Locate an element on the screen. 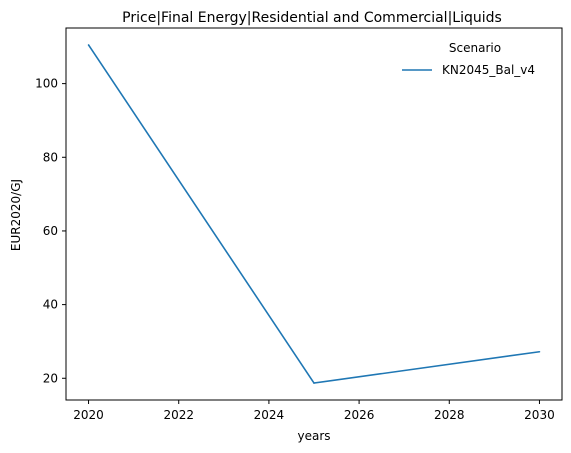 The height and width of the screenshot is (453, 571). legend-title: Scenario is located at coordinates (475, 48).